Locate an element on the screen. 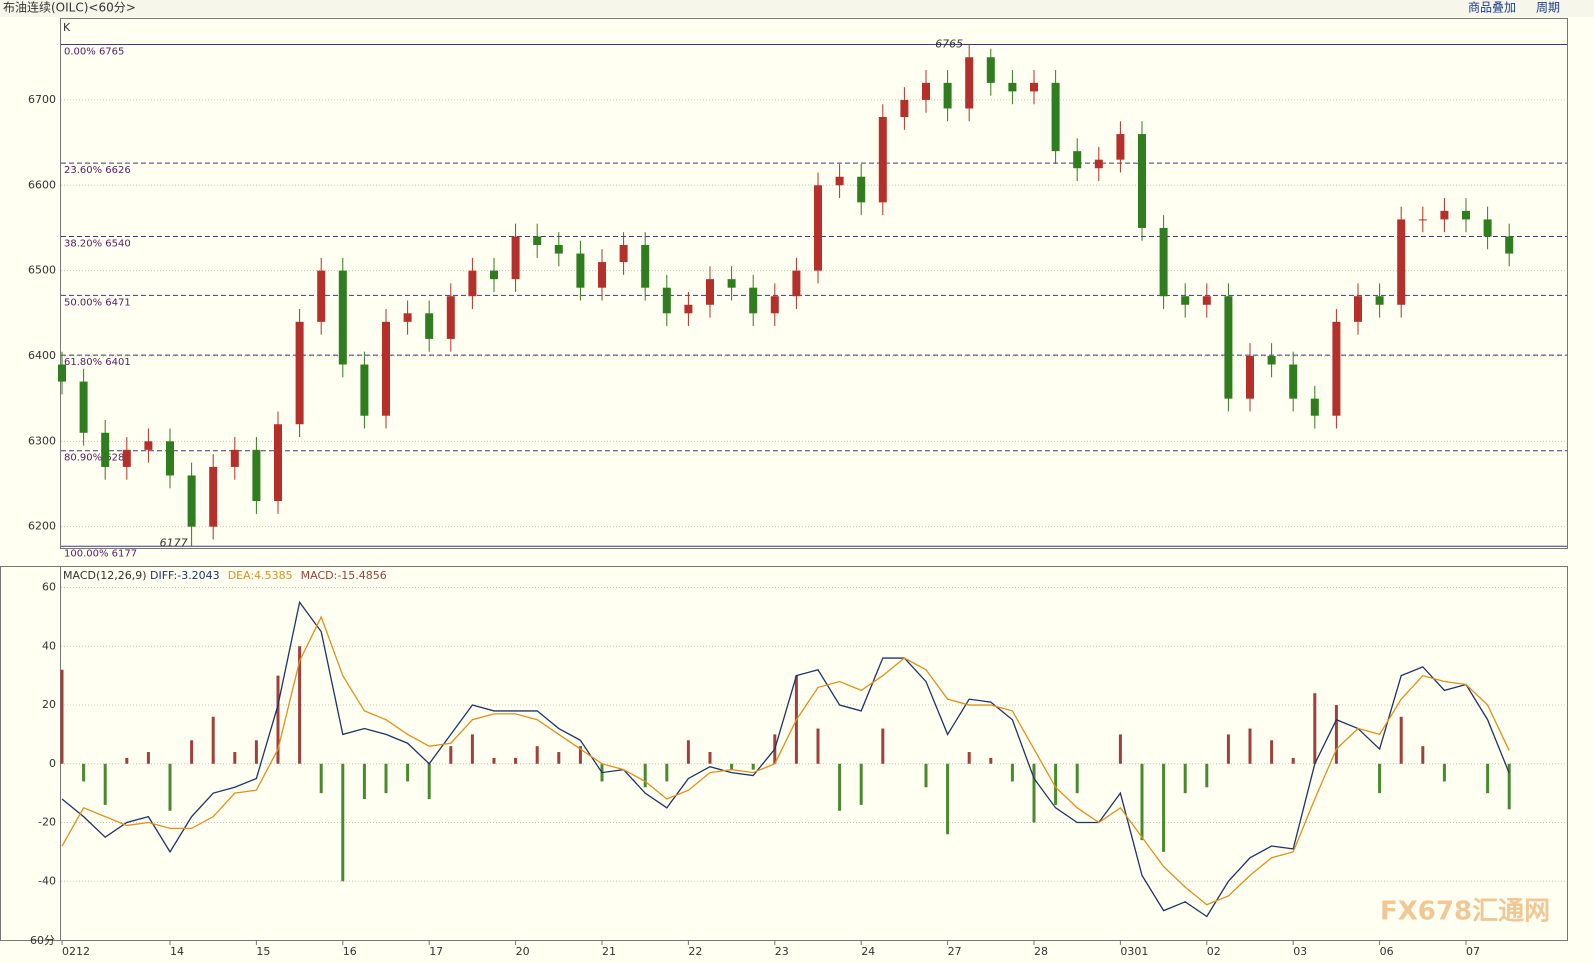 The height and width of the screenshot is (963, 1594). x-tick-label: 17 is located at coordinates (436, 951).